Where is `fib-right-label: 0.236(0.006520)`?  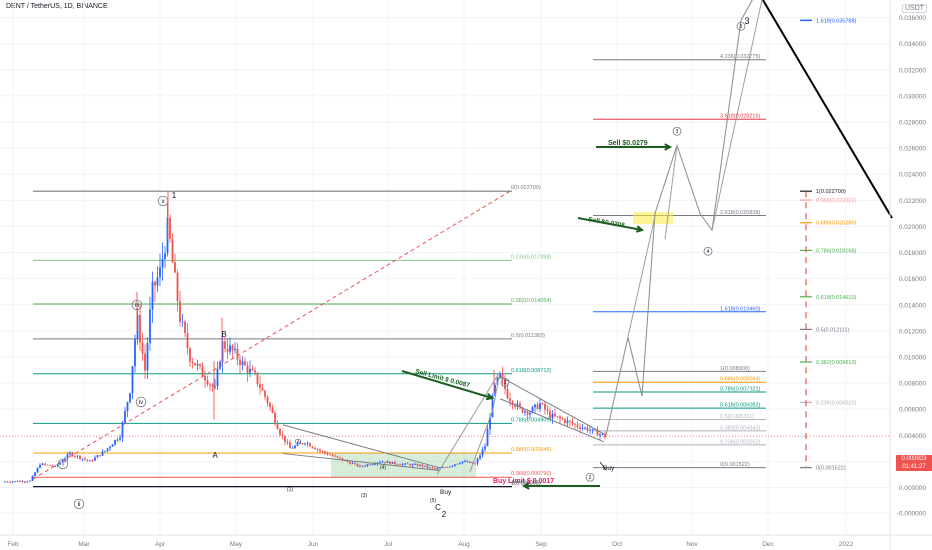
fib-right-label: 0.236(0.006520) is located at coordinates (836, 403).